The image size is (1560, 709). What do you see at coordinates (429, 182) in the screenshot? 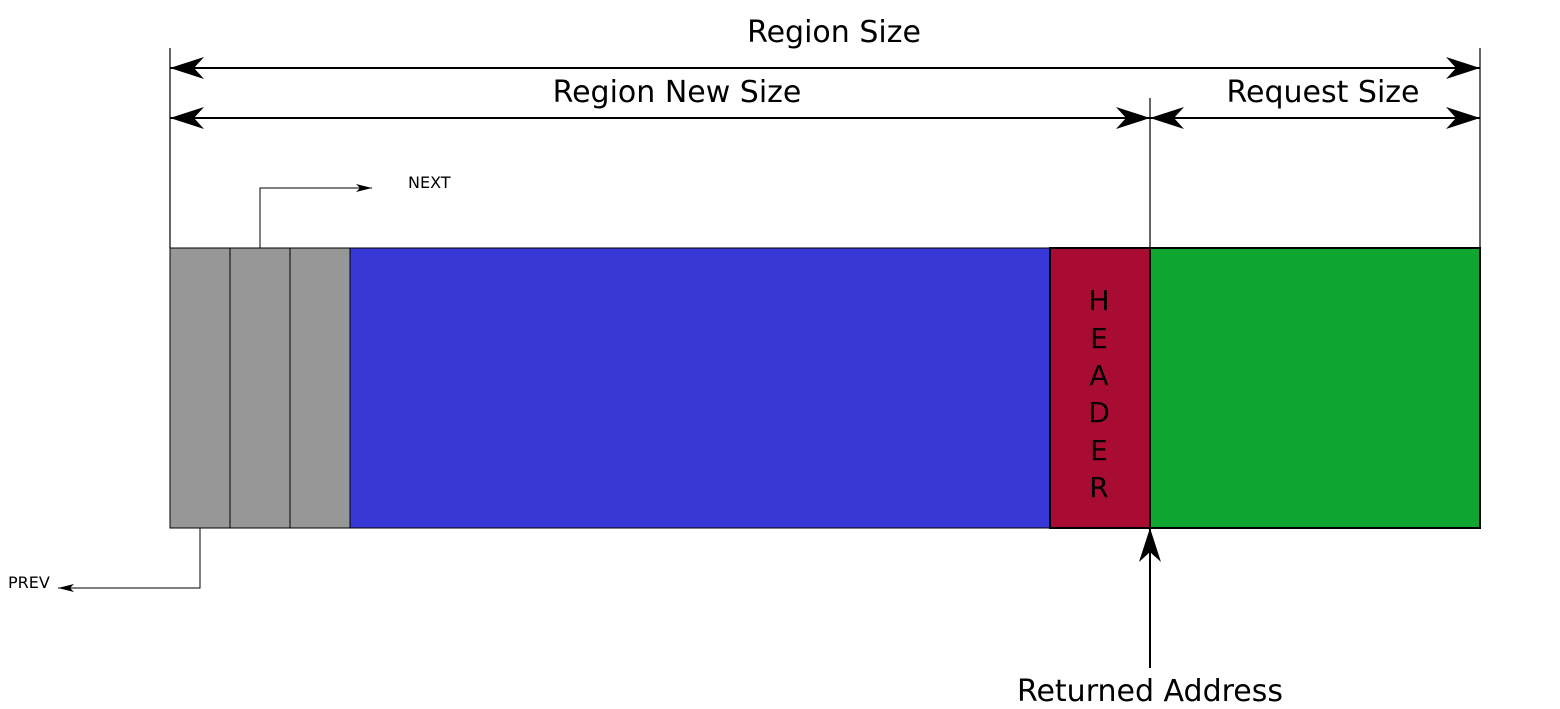
I see `next-label: NEXT` at bounding box center [429, 182].